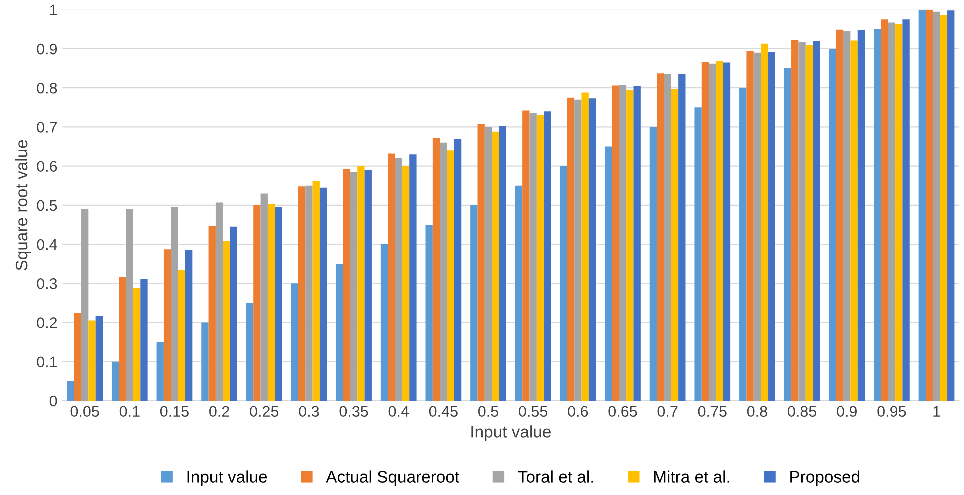 The height and width of the screenshot is (495, 964). What do you see at coordinates (443, 412) in the screenshot?
I see `x-tick-label: 0.45` at bounding box center [443, 412].